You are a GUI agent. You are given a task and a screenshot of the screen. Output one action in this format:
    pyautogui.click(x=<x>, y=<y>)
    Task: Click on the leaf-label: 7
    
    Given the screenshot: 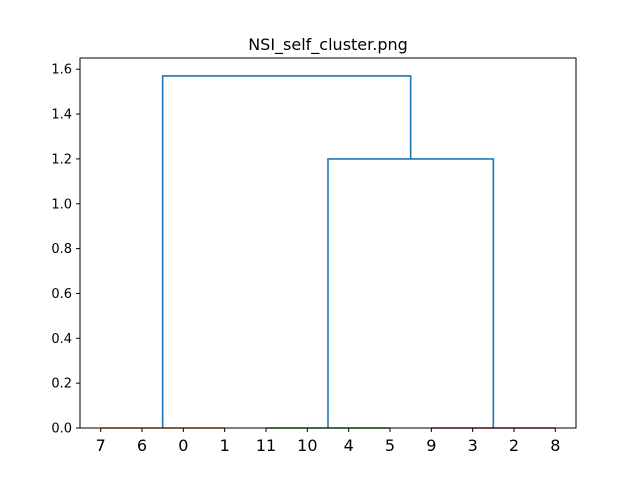 What is the action you would take?
    pyautogui.click(x=101, y=445)
    